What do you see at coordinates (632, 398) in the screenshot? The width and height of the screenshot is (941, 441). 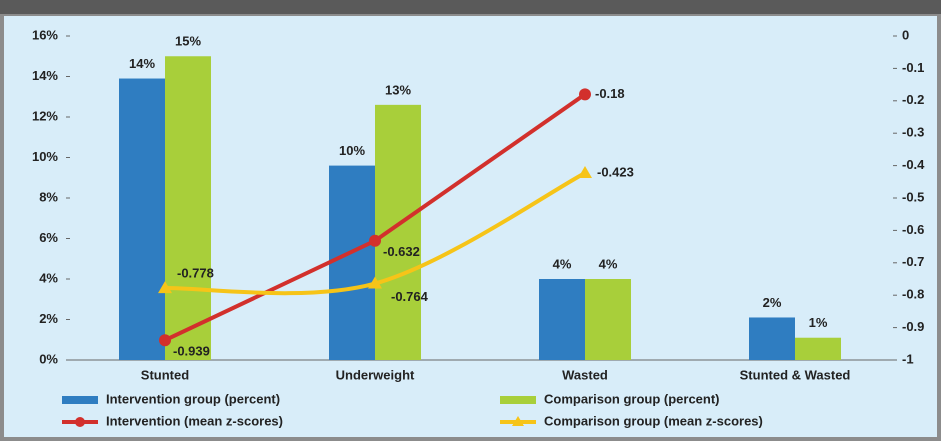 I see `legend-label: Comparison group (percent)` at bounding box center [632, 398].